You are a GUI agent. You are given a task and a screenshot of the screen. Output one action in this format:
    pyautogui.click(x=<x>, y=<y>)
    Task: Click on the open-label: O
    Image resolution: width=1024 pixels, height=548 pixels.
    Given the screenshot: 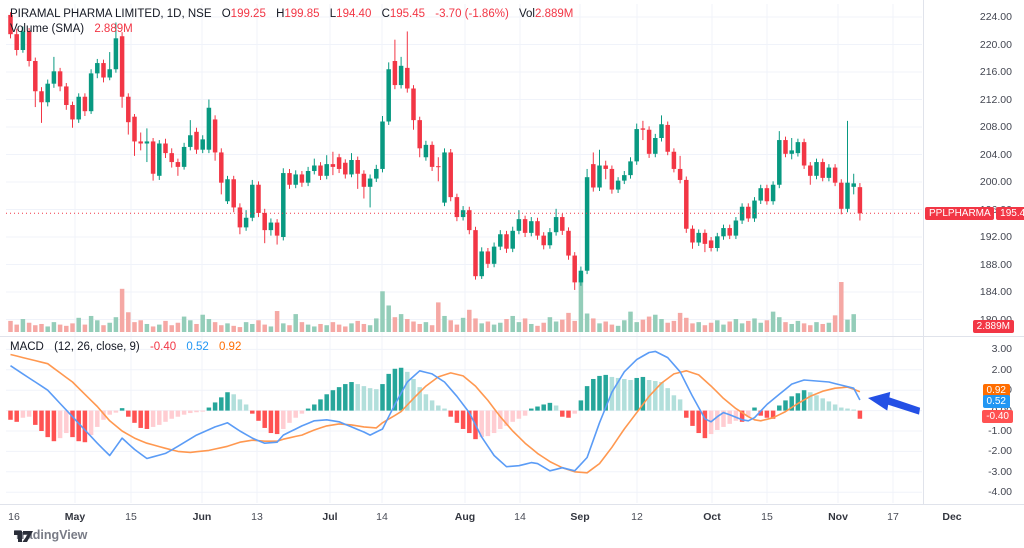 What is the action you would take?
    pyautogui.click(x=226, y=14)
    